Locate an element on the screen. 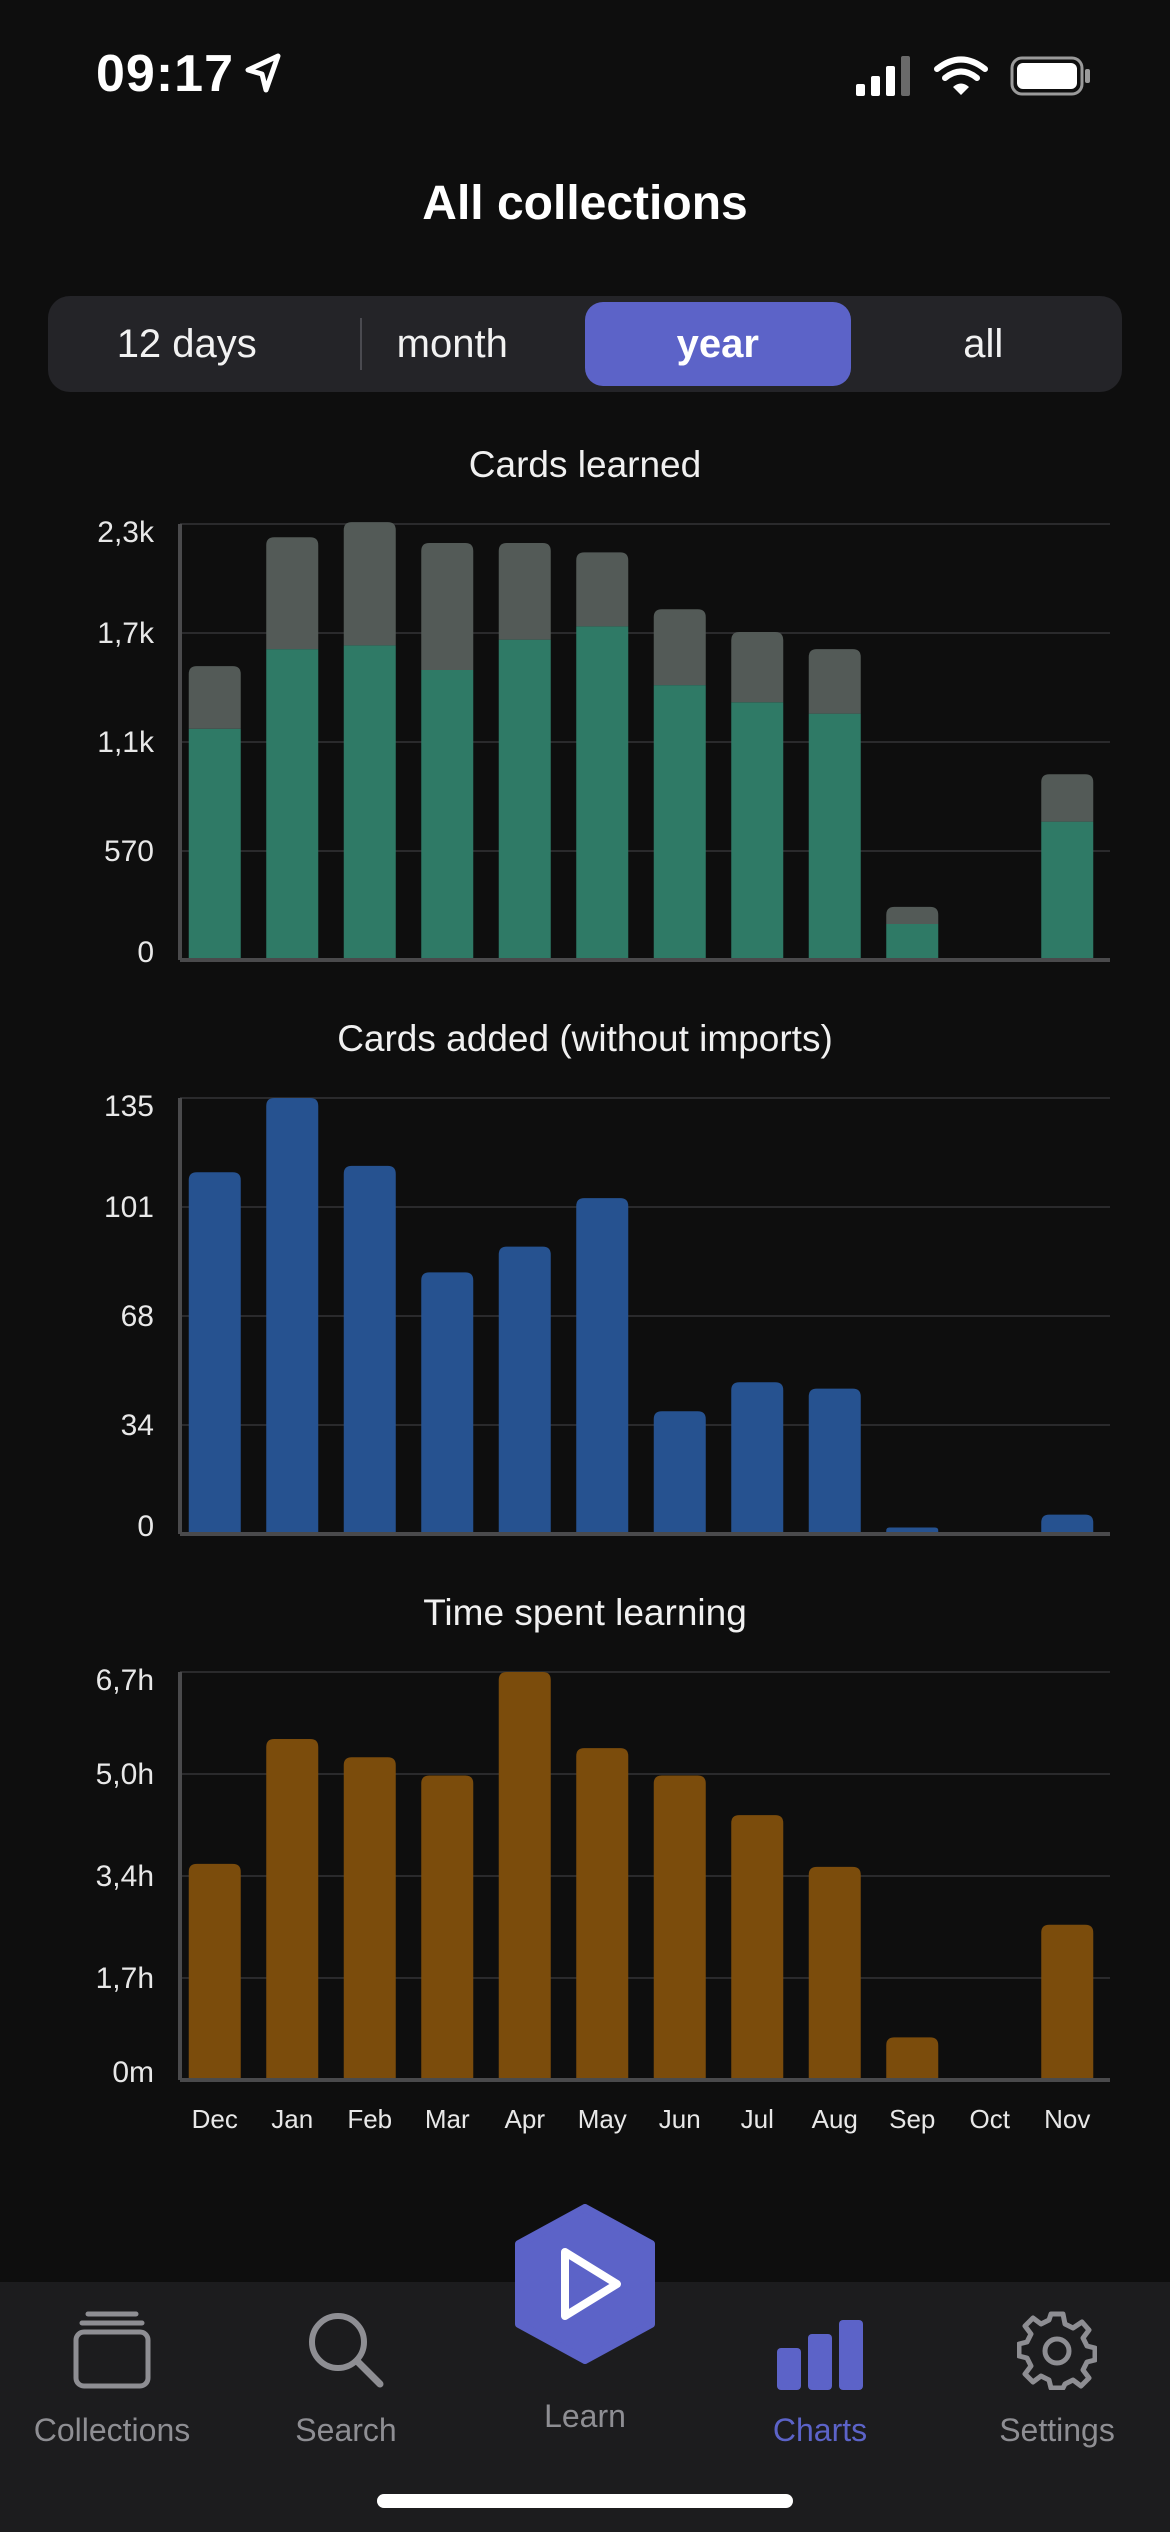 The height and width of the screenshot is (2532, 1170). gear-icon is located at coordinates (1057, 2350).